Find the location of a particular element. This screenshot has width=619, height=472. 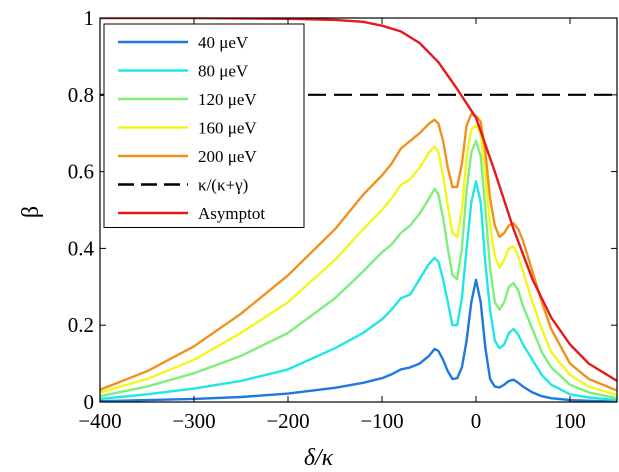

y-tick-label-2: 0.4 is located at coordinates (81, 248).